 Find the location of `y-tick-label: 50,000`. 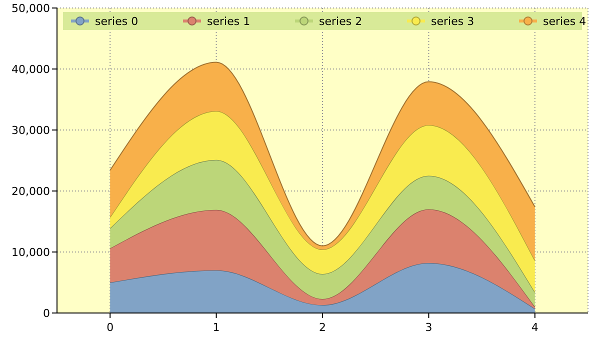

y-tick-label: 50,000 is located at coordinates (31, 8).